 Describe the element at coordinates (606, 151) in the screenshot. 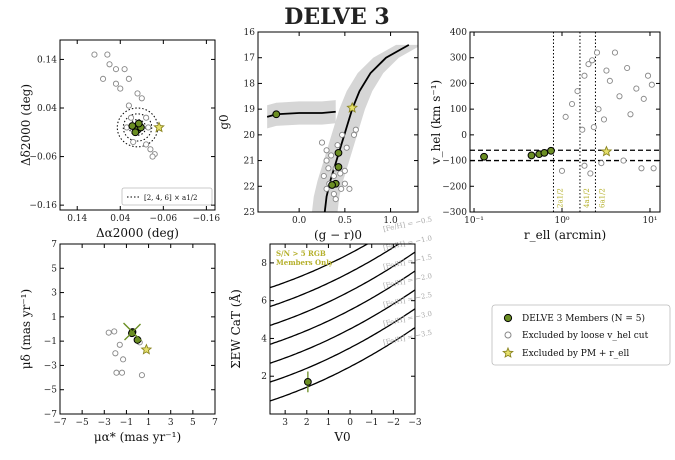

I see `rv-pm-star` at that location.